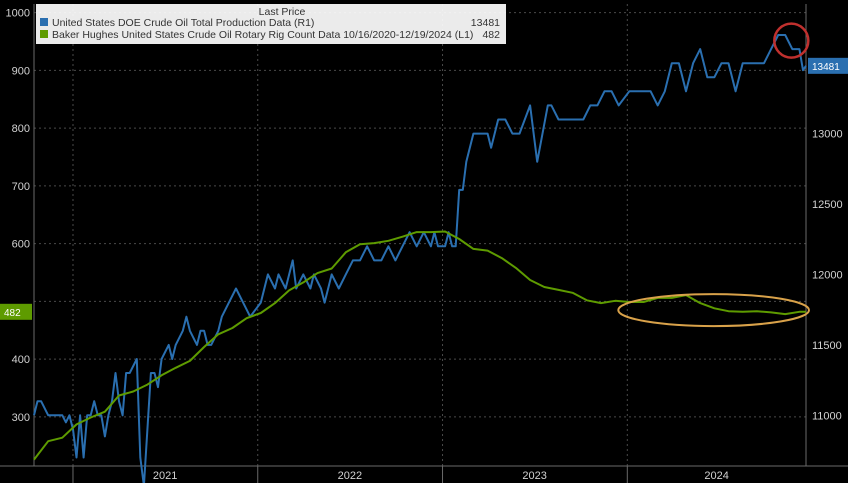  I want to click on y-left-tick-label: 800, so click(21, 129).